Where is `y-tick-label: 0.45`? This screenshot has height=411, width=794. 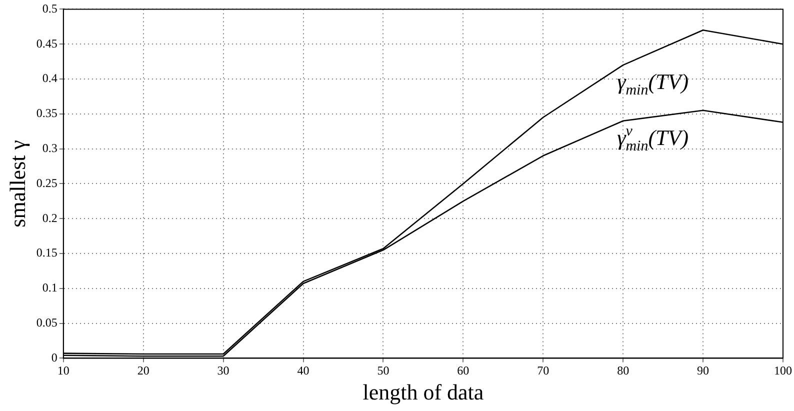 y-tick-label: 0.45 is located at coordinates (47, 43).